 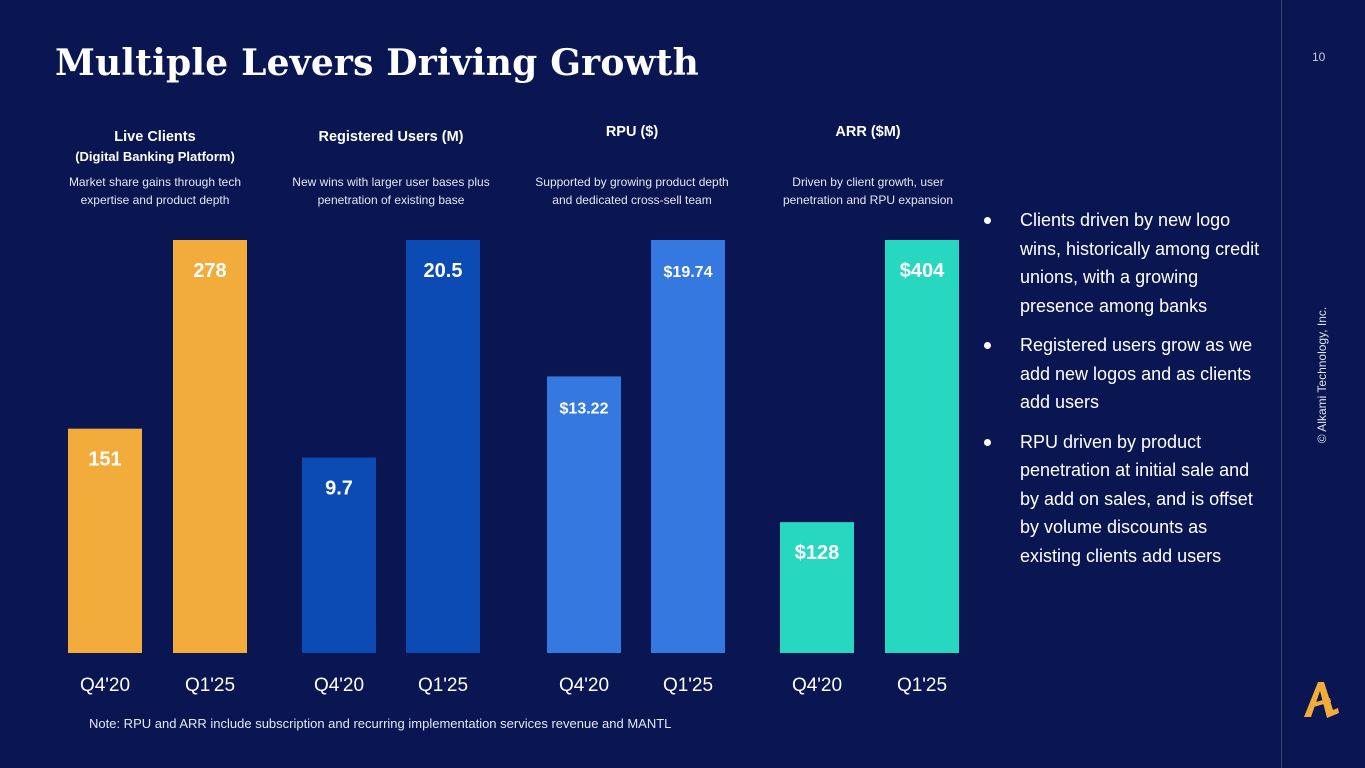 I want to click on panel-title-text: Registered Users (M), so click(x=391, y=137).